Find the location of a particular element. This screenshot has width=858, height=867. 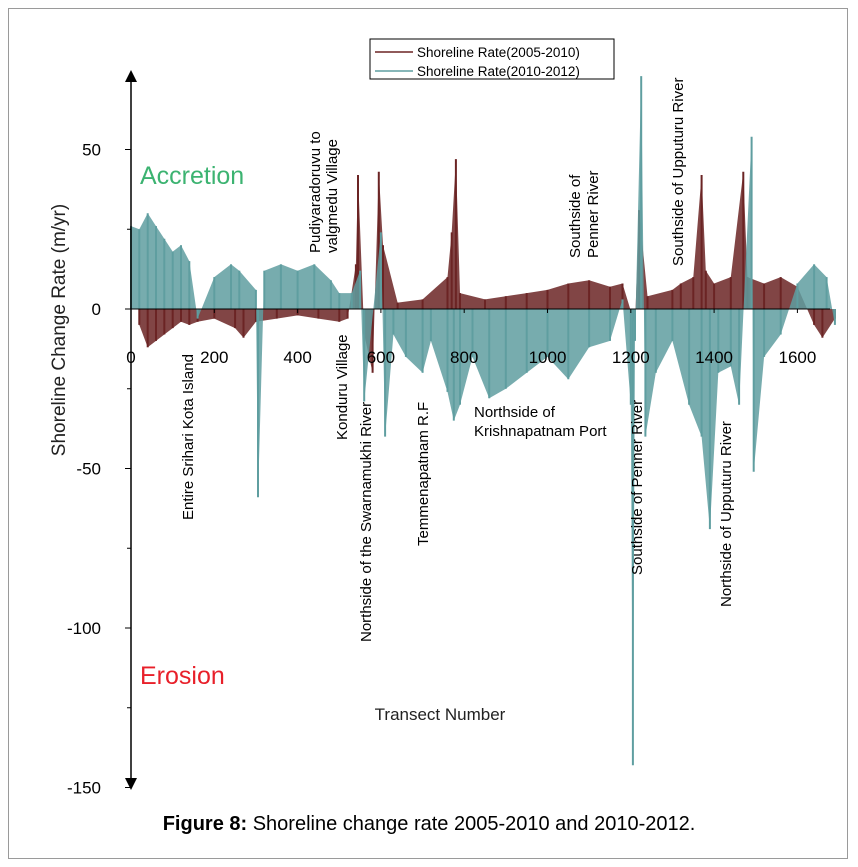

x-tick-label: 600 is located at coordinates (381, 357).